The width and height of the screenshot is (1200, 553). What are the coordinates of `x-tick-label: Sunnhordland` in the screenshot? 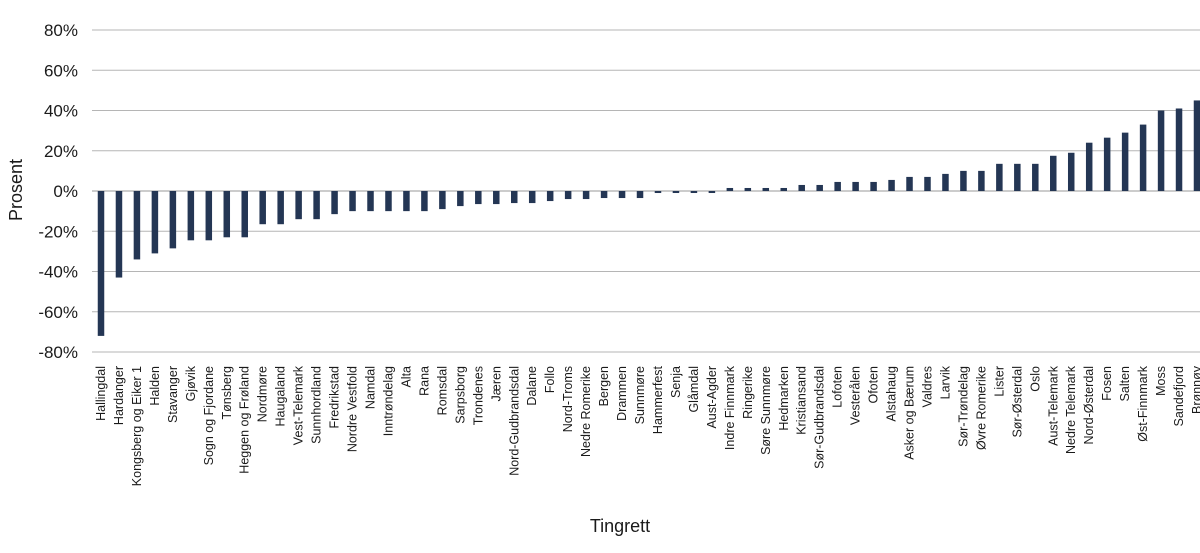 It's located at (317, 405).